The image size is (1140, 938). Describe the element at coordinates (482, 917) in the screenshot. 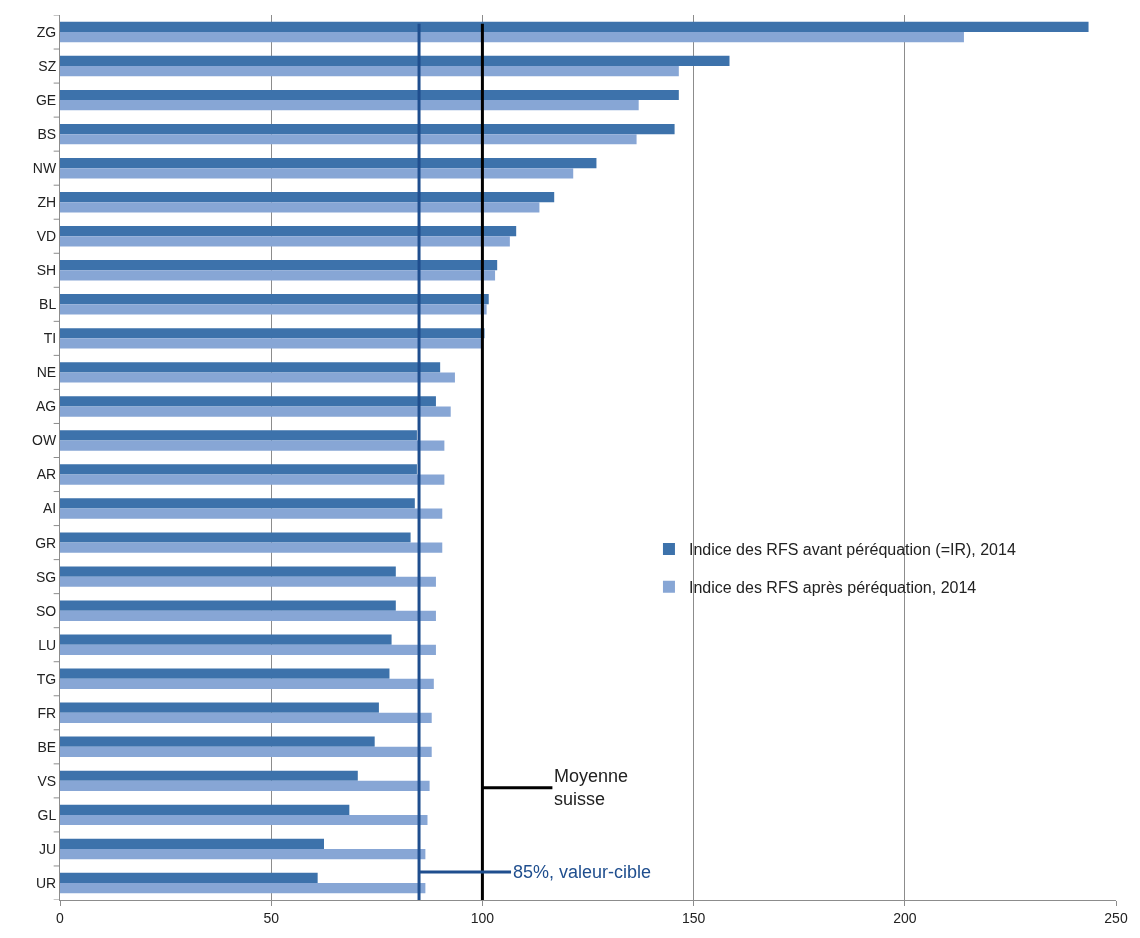

I see `x-tick-label: 100` at that location.